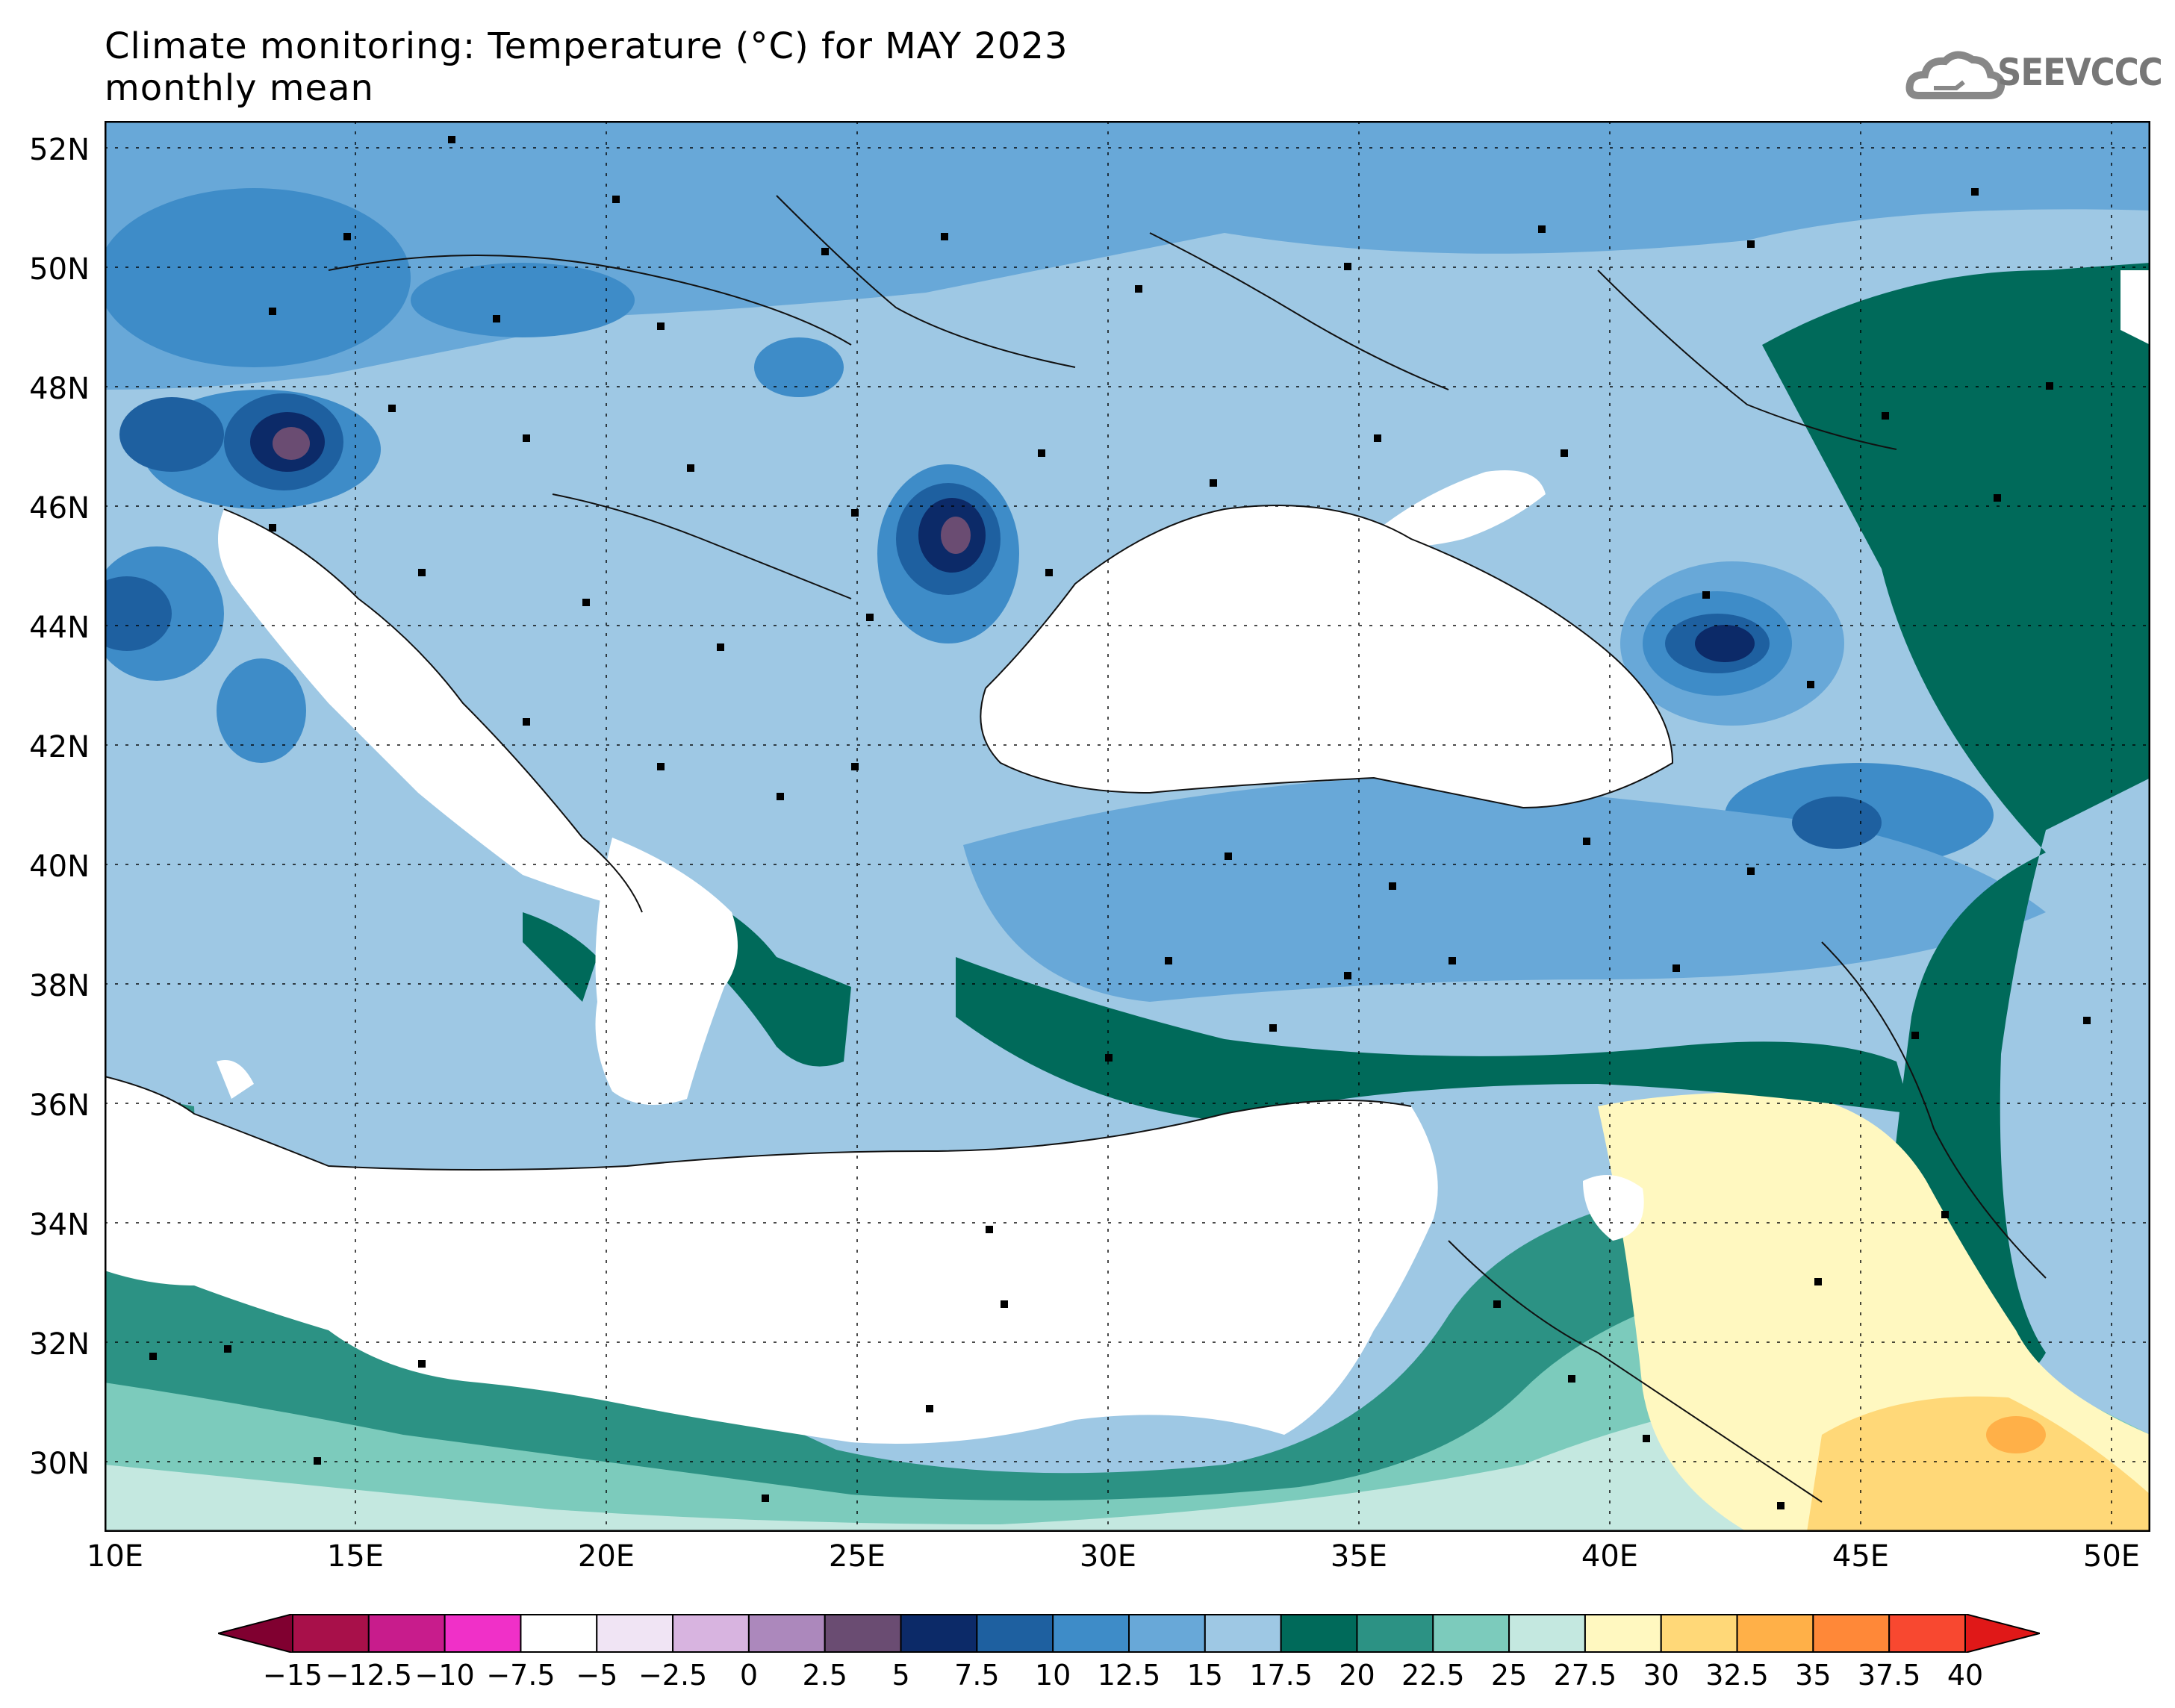 The image size is (2175, 1708). Describe the element at coordinates (1204, 1675) in the screenshot. I see `colorbar-label: 15` at that location.